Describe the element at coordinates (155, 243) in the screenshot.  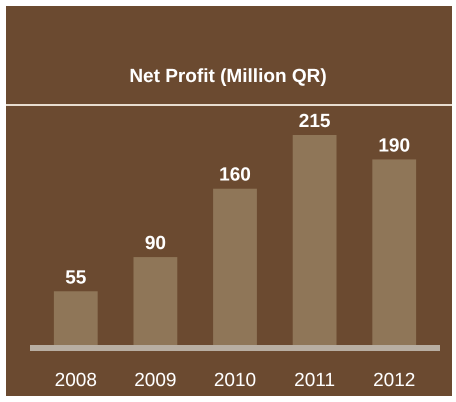
I see `data-label: 90` at that location.